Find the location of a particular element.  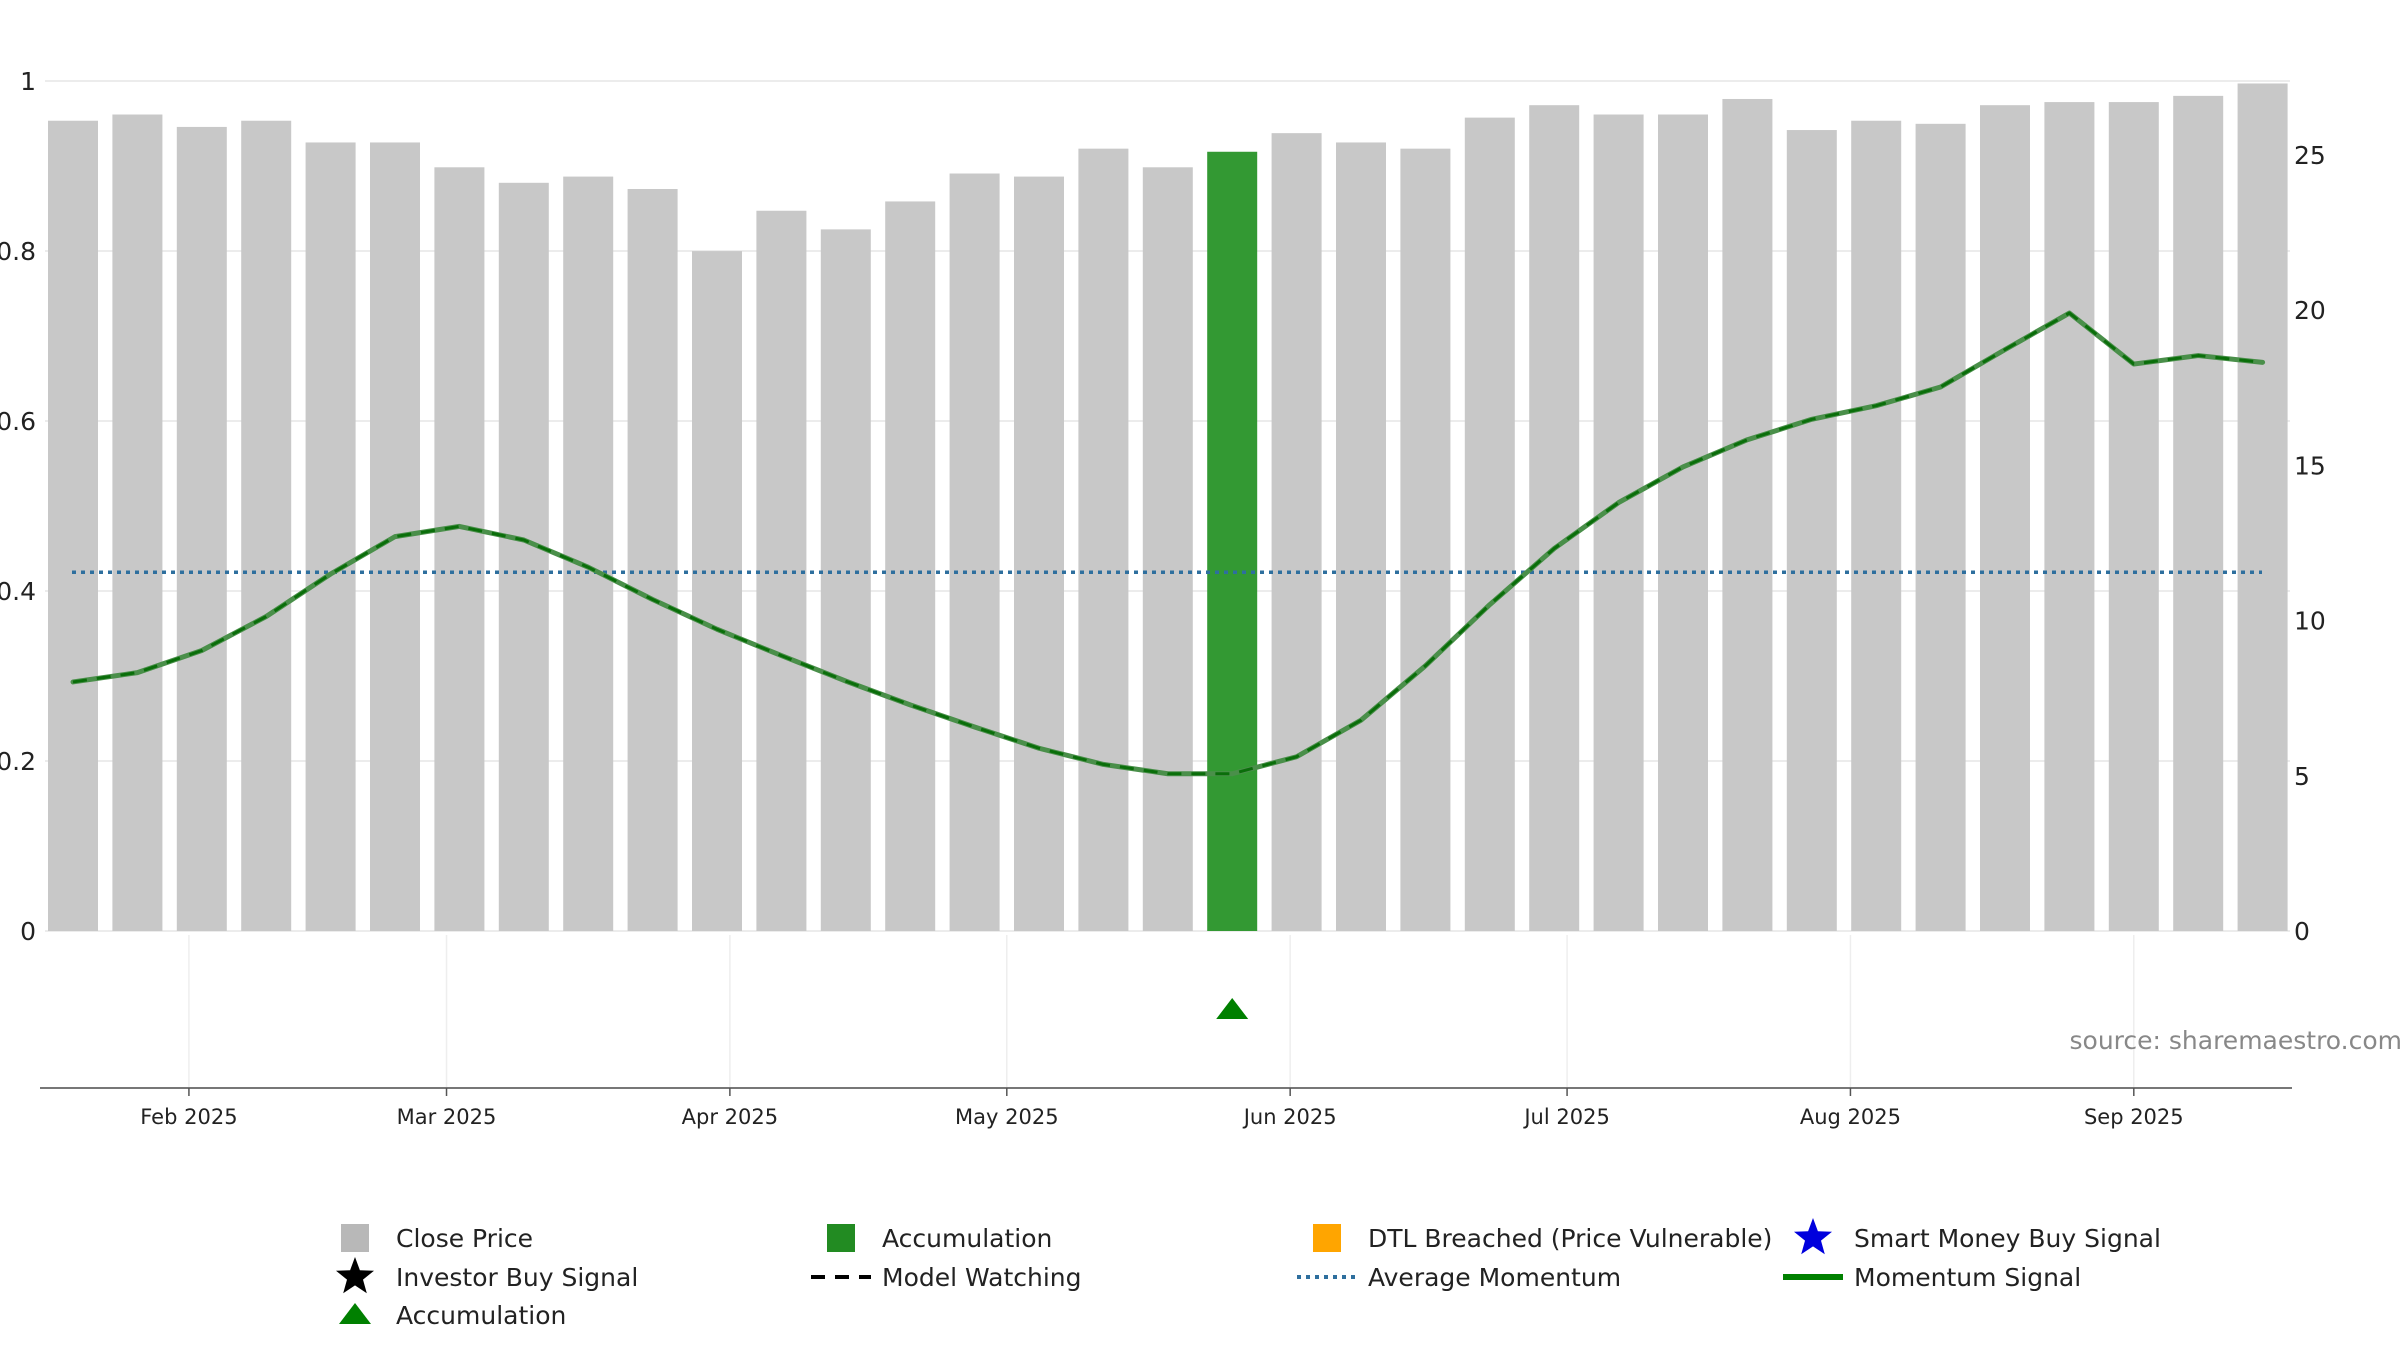

legend-item: Momentum Signal is located at coordinates (1932, 1277).